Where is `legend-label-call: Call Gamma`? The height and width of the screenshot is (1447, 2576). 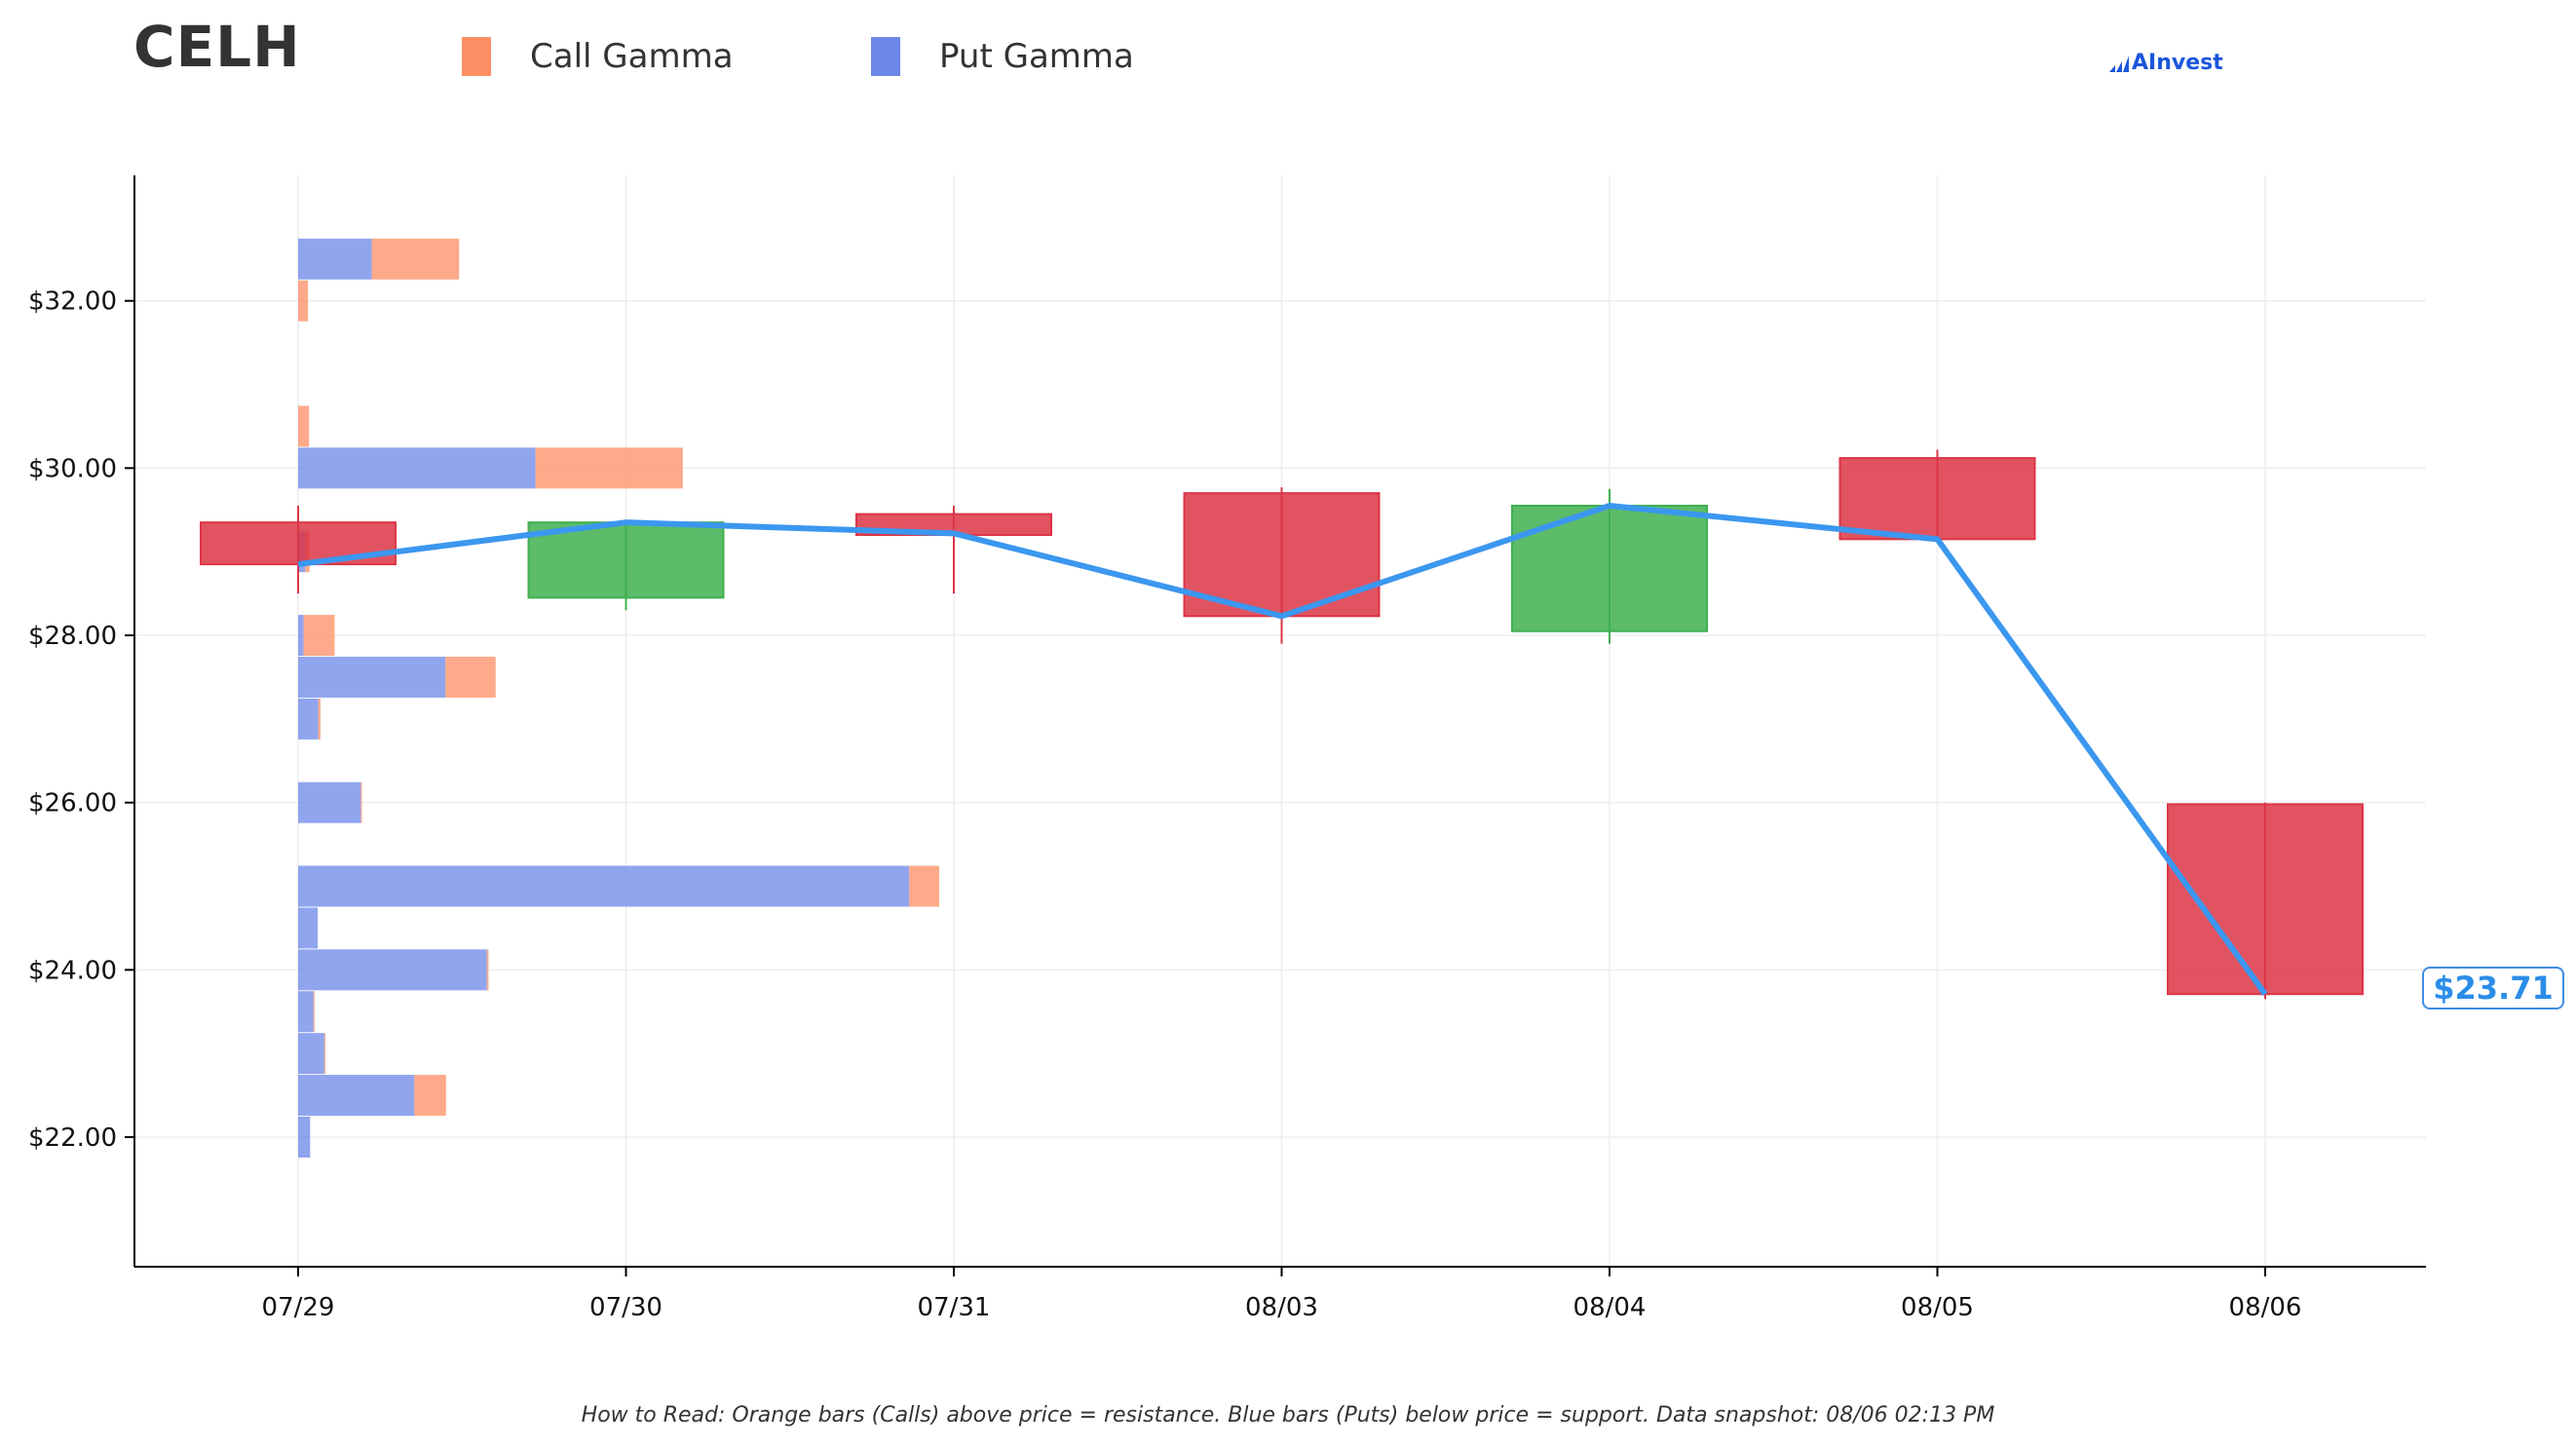
legend-label-call: Call Gamma is located at coordinates (632, 56).